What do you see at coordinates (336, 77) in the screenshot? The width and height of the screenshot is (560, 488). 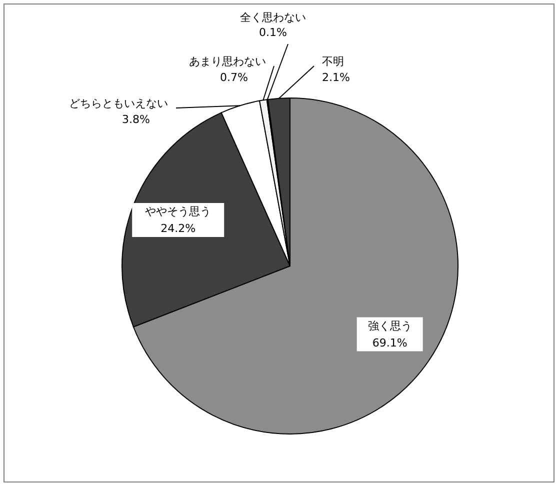 I see `data-label: 2.1%` at bounding box center [336, 77].